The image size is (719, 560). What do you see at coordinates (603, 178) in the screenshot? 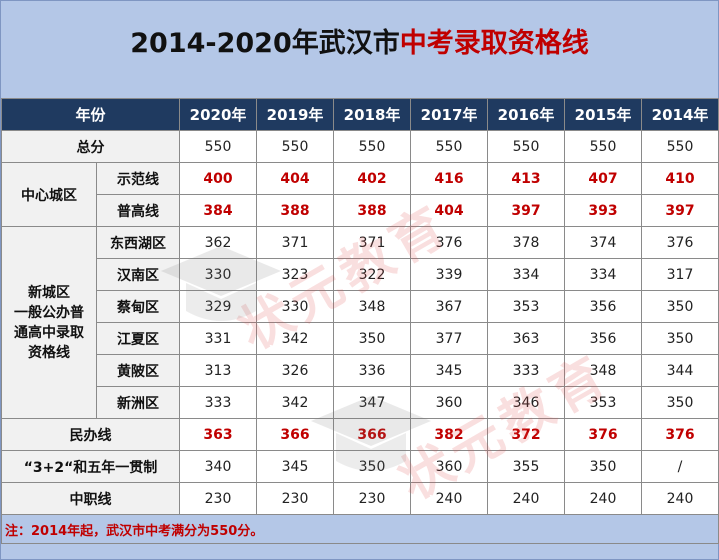
I see `cell: 407` at bounding box center [603, 178].